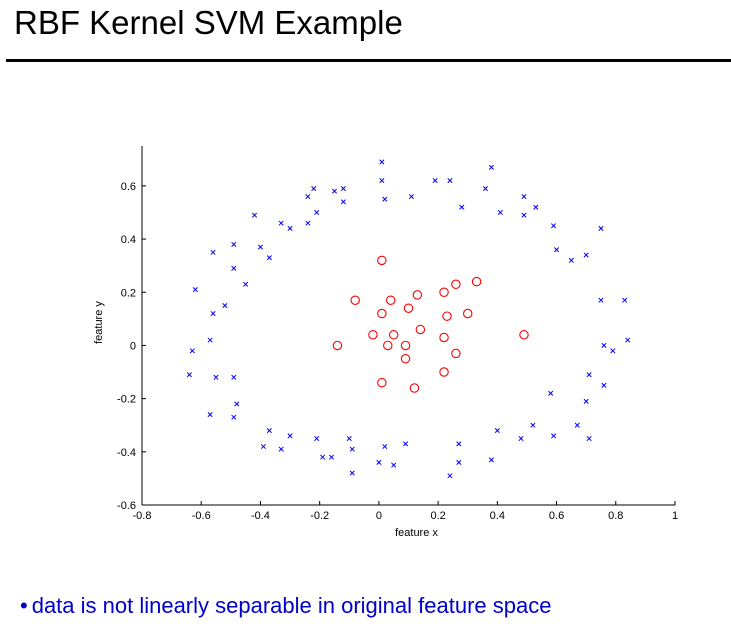  I want to click on y-tick-label: 0.6, so click(128, 187).